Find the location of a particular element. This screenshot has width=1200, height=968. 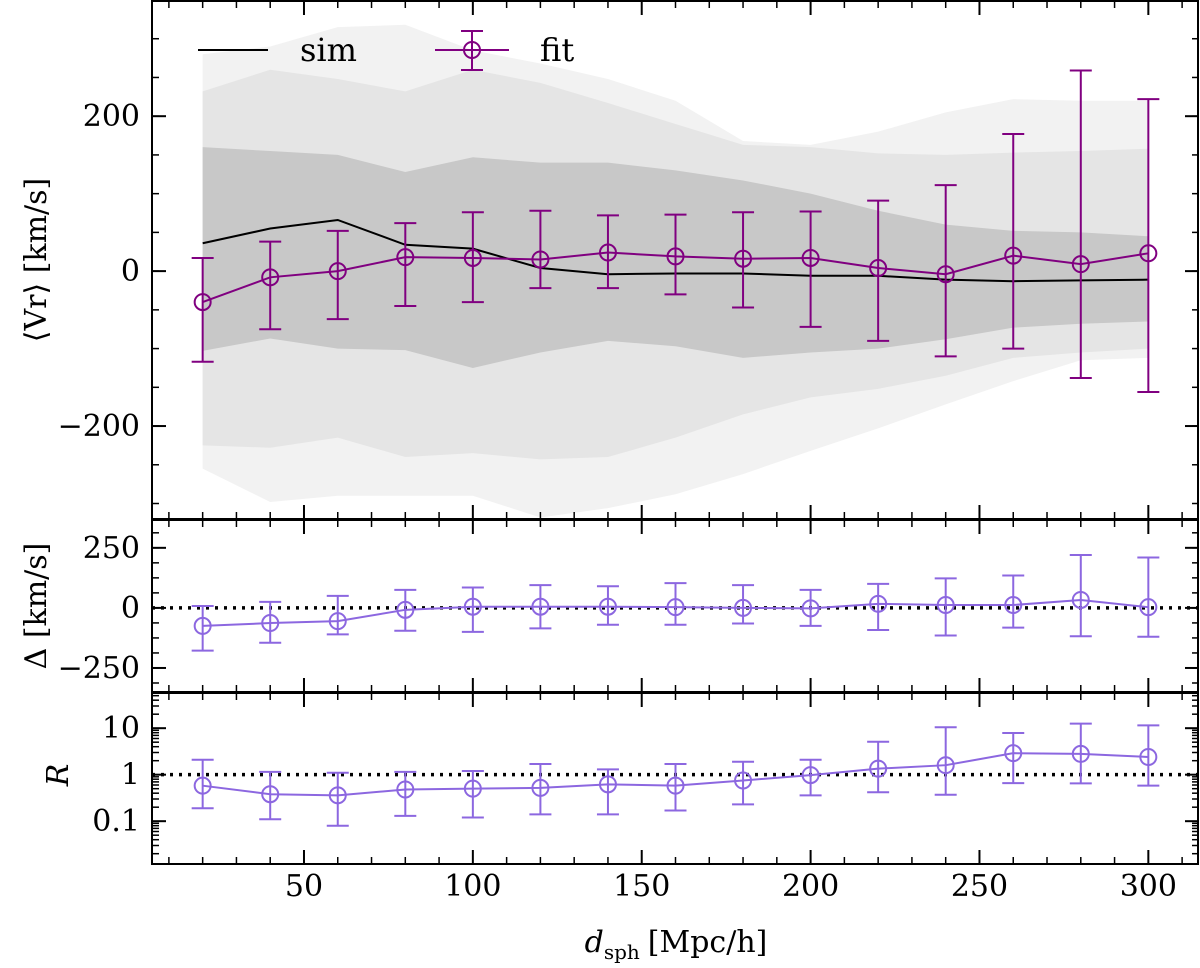

x-tick-label: 50 is located at coordinates (304, 886).